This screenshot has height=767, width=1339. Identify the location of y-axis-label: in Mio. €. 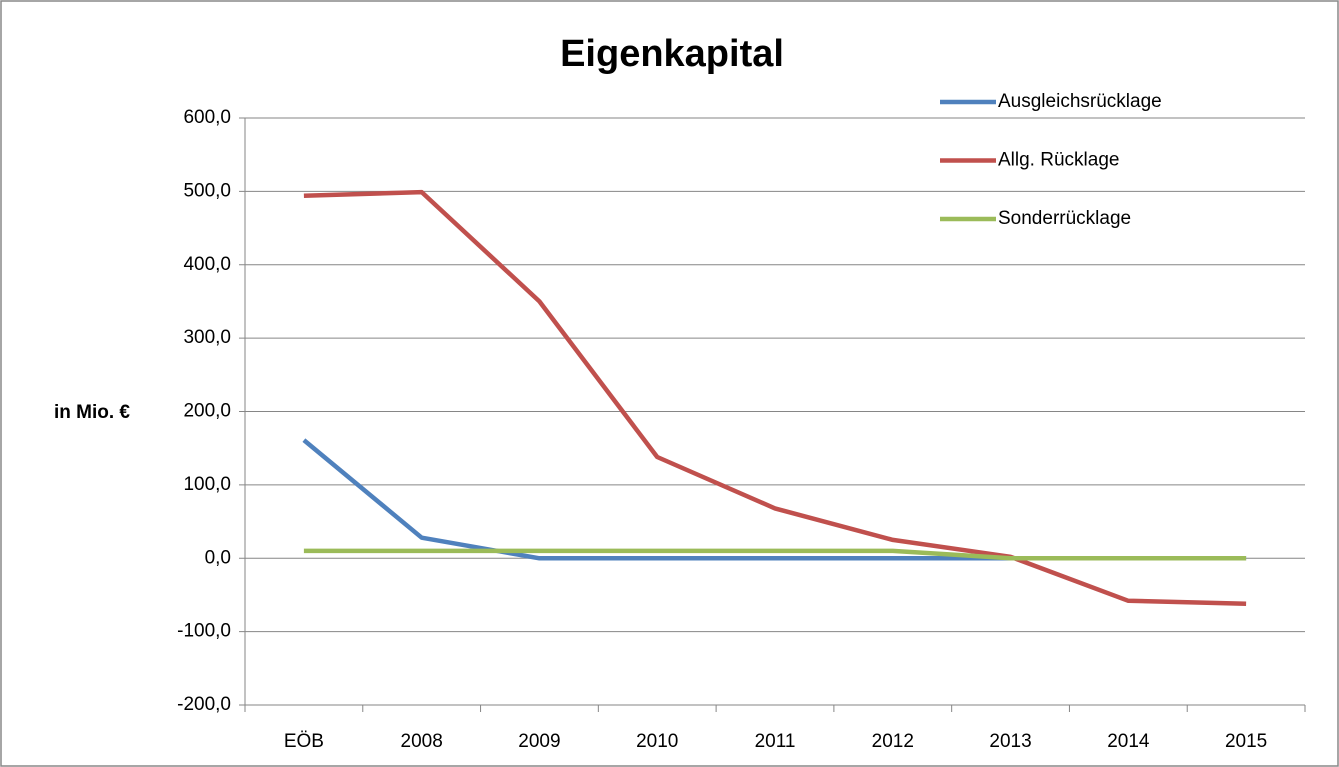
(92, 412).